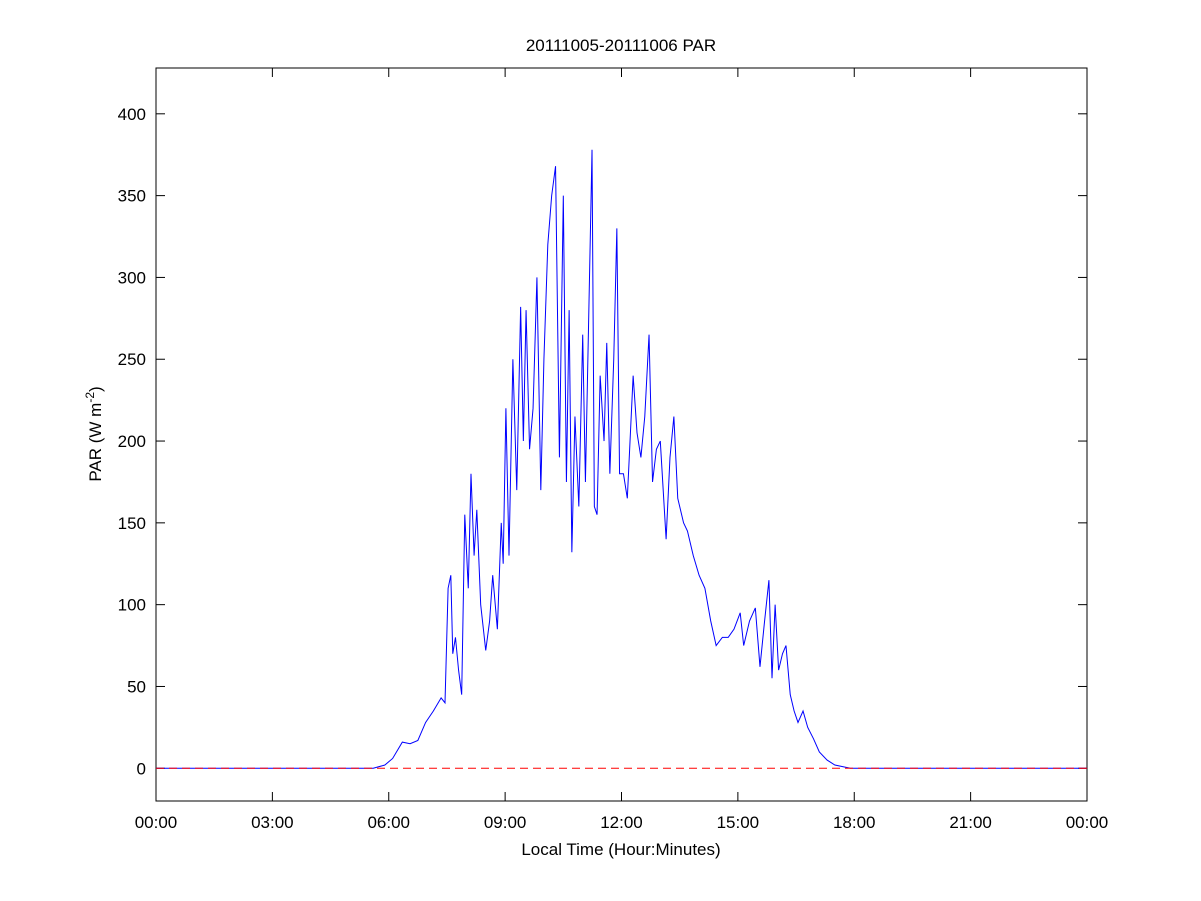 The image size is (1201, 901). What do you see at coordinates (90, 397) in the screenshot?
I see `y-axis-label-superscript: -2` at bounding box center [90, 397].